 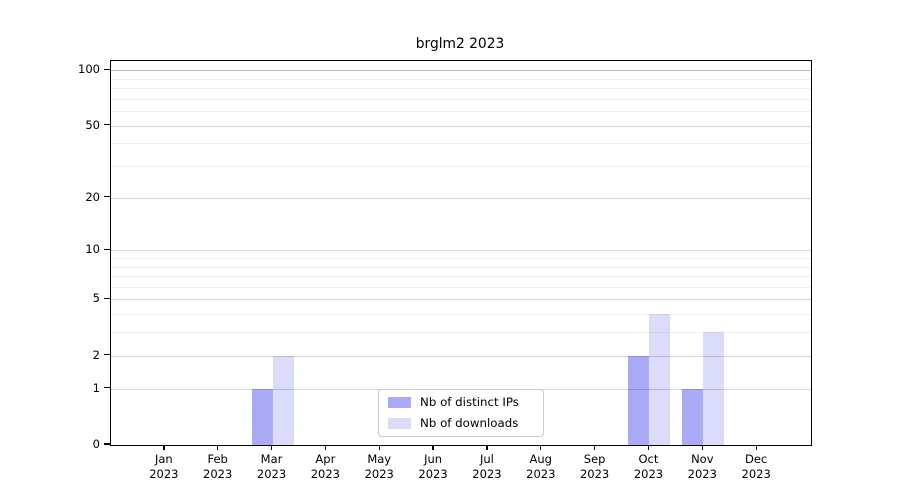 What do you see at coordinates (92, 249) in the screenshot?
I see `y-tick-label: 10` at bounding box center [92, 249].